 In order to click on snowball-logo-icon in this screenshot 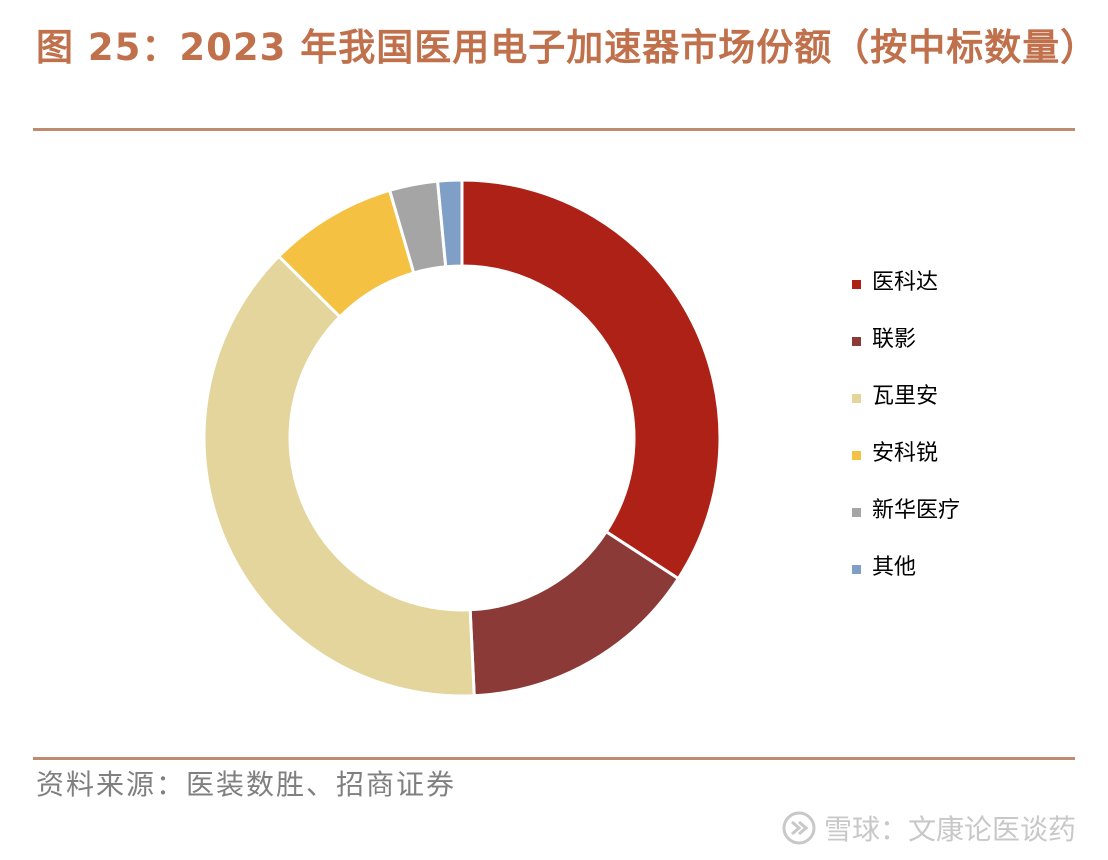, I will do `click(799, 828)`.